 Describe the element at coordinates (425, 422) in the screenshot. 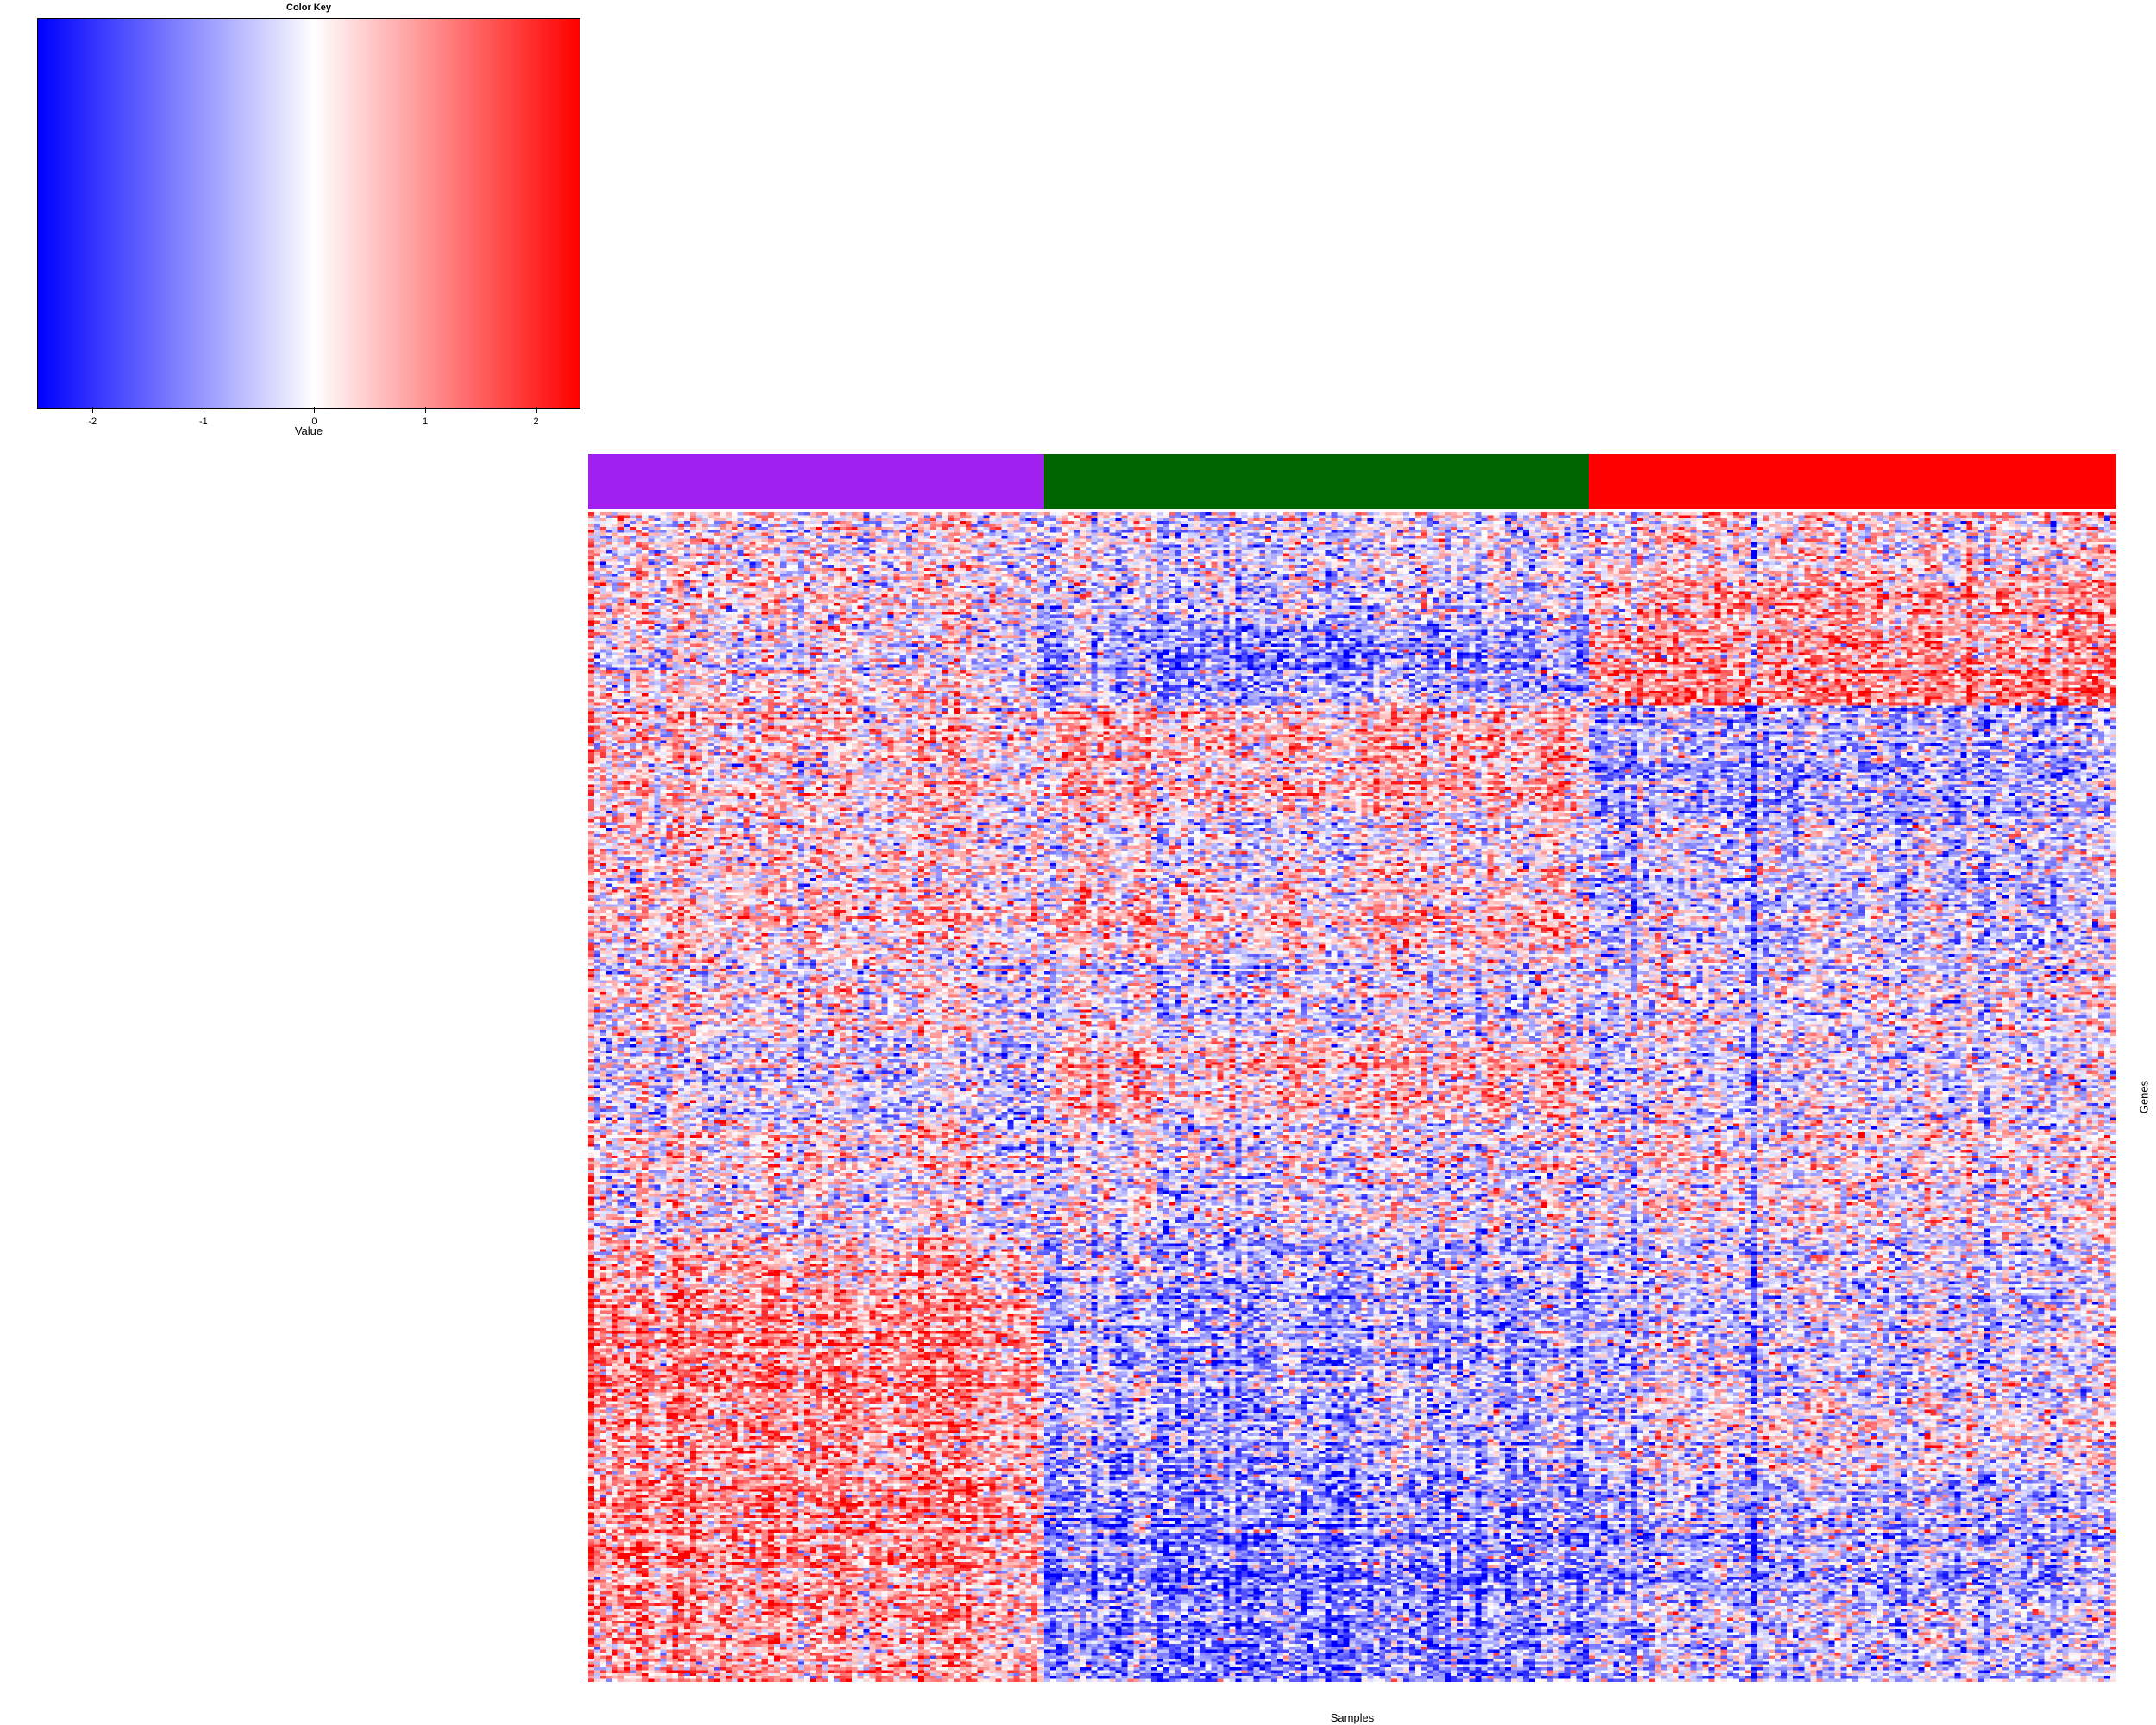

I see `color-key-tick-label: 1` at that location.